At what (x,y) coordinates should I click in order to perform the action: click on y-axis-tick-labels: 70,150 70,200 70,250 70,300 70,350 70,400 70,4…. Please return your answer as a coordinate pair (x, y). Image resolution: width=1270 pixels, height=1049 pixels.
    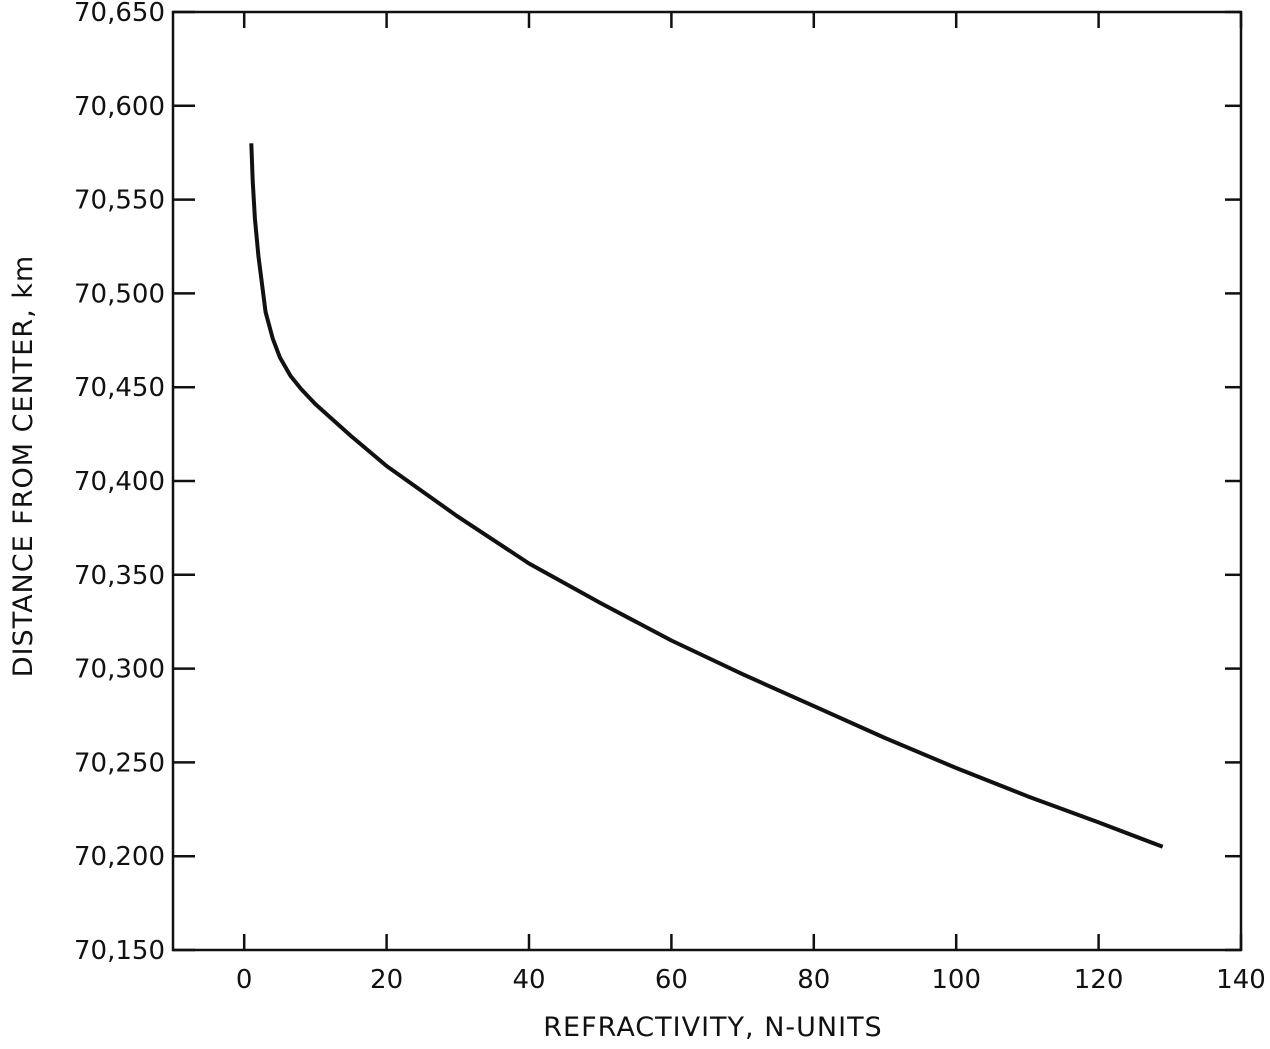
    Looking at the image, I should click on (119, 483).